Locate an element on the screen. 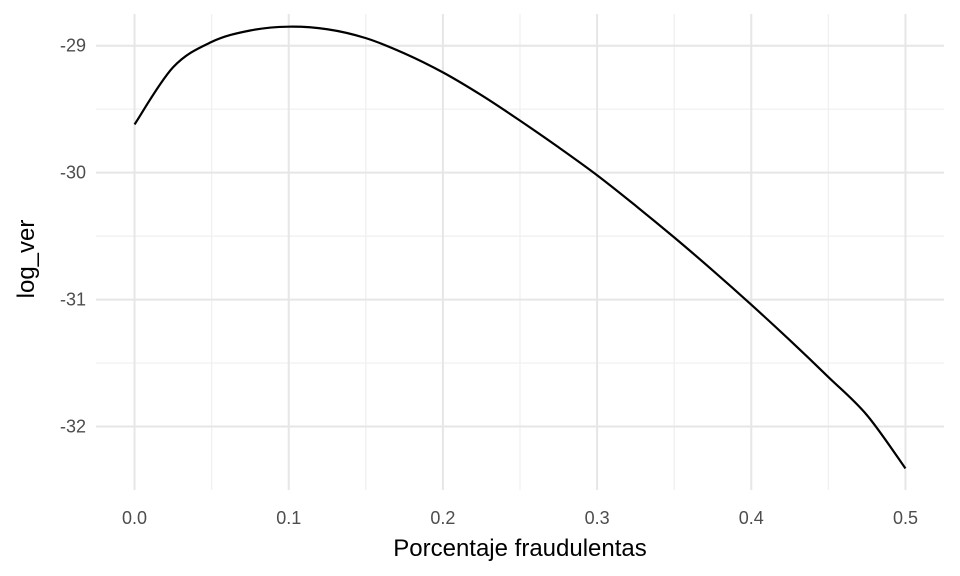 This screenshot has height=576, width=960. x-tick-label-0: 0.0 is located at coordinates (134, 518).